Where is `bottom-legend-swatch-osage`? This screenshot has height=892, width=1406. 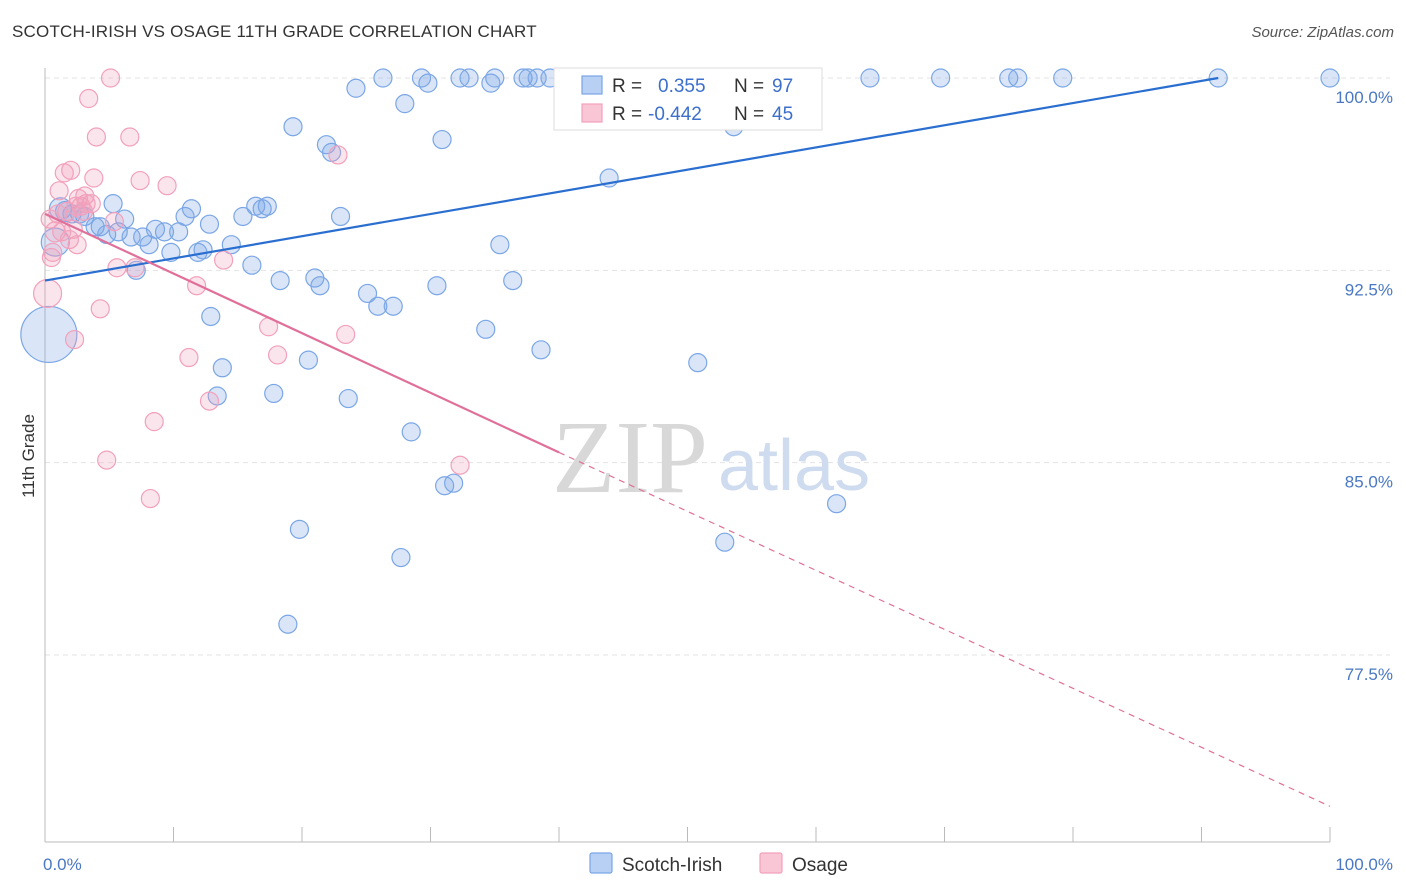 bottom-legend-swatch-osage is located at coordinates (771, 863).